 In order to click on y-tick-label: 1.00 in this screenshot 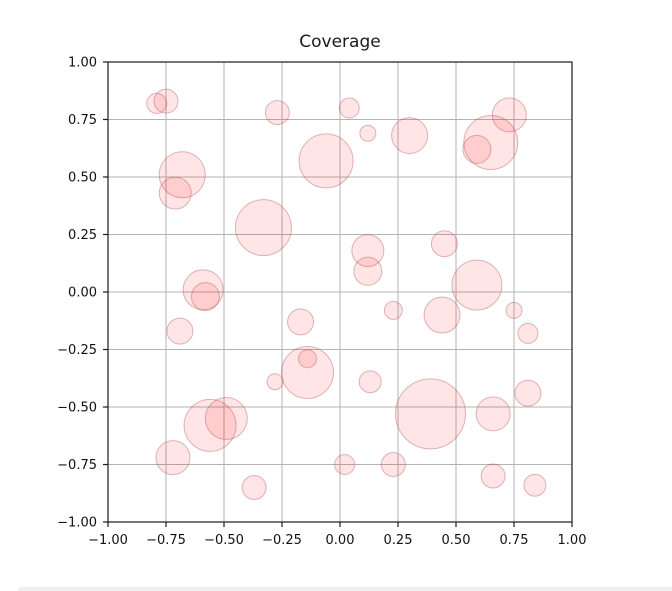, I will do `click(82, 63)`.